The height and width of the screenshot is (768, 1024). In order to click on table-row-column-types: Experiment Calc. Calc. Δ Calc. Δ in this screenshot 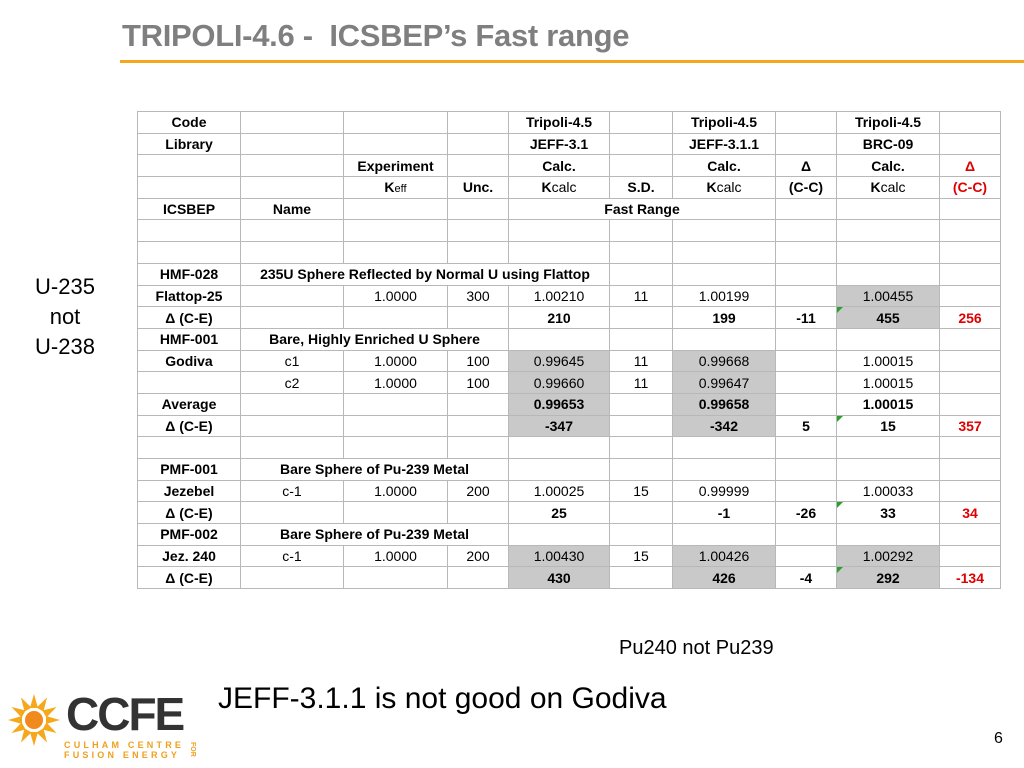, I will do `click(569, 166)`.